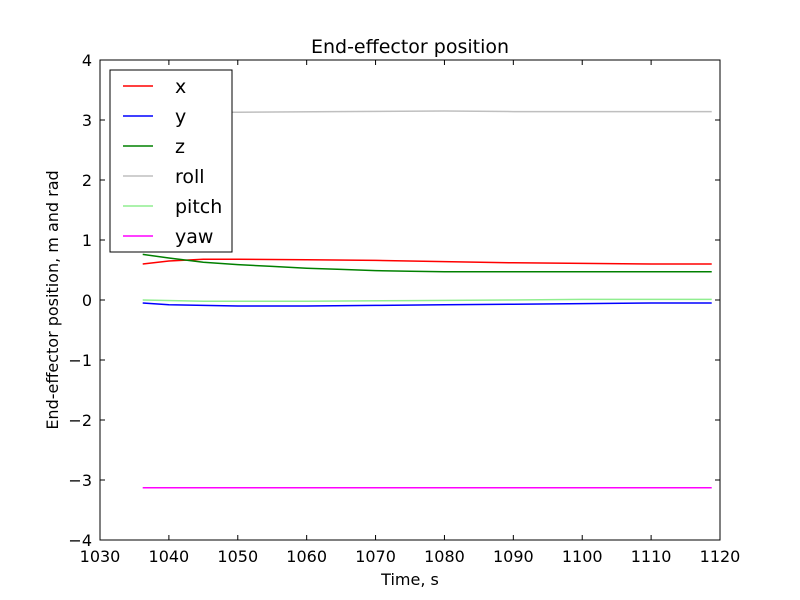 This screenshot has width=800, height=600. Describe the element at coordinates (87, 60) in the screenshot. I see `y-tick-label: 4` at that location.